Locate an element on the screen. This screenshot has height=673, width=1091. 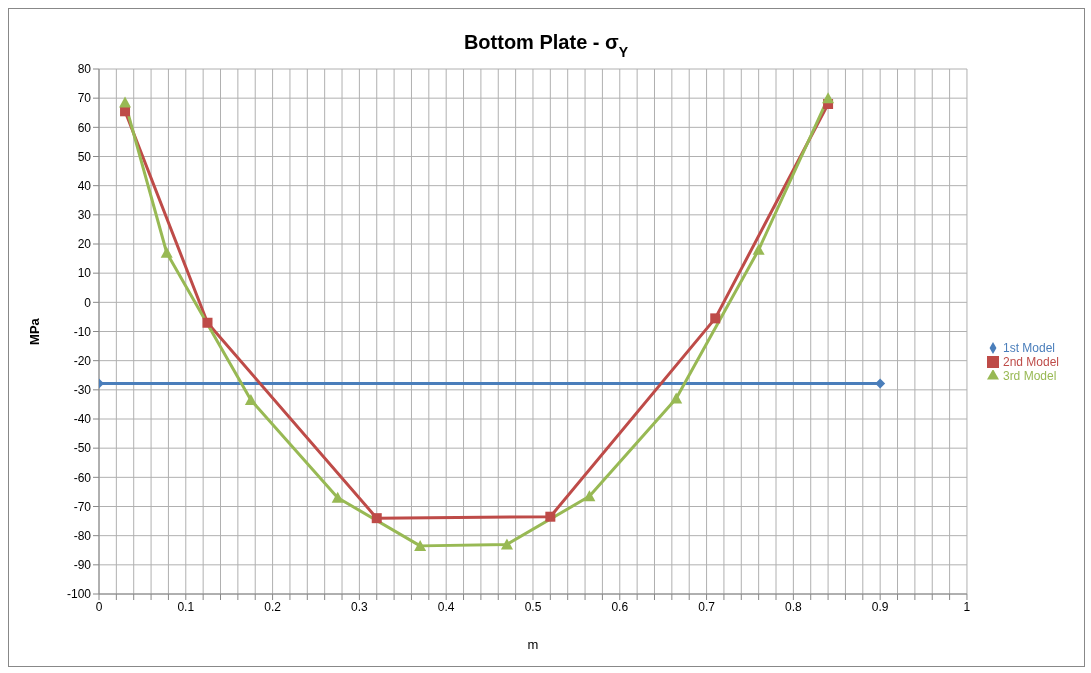
legend-label: 3rd Model is located at coordinates (1029, 375).